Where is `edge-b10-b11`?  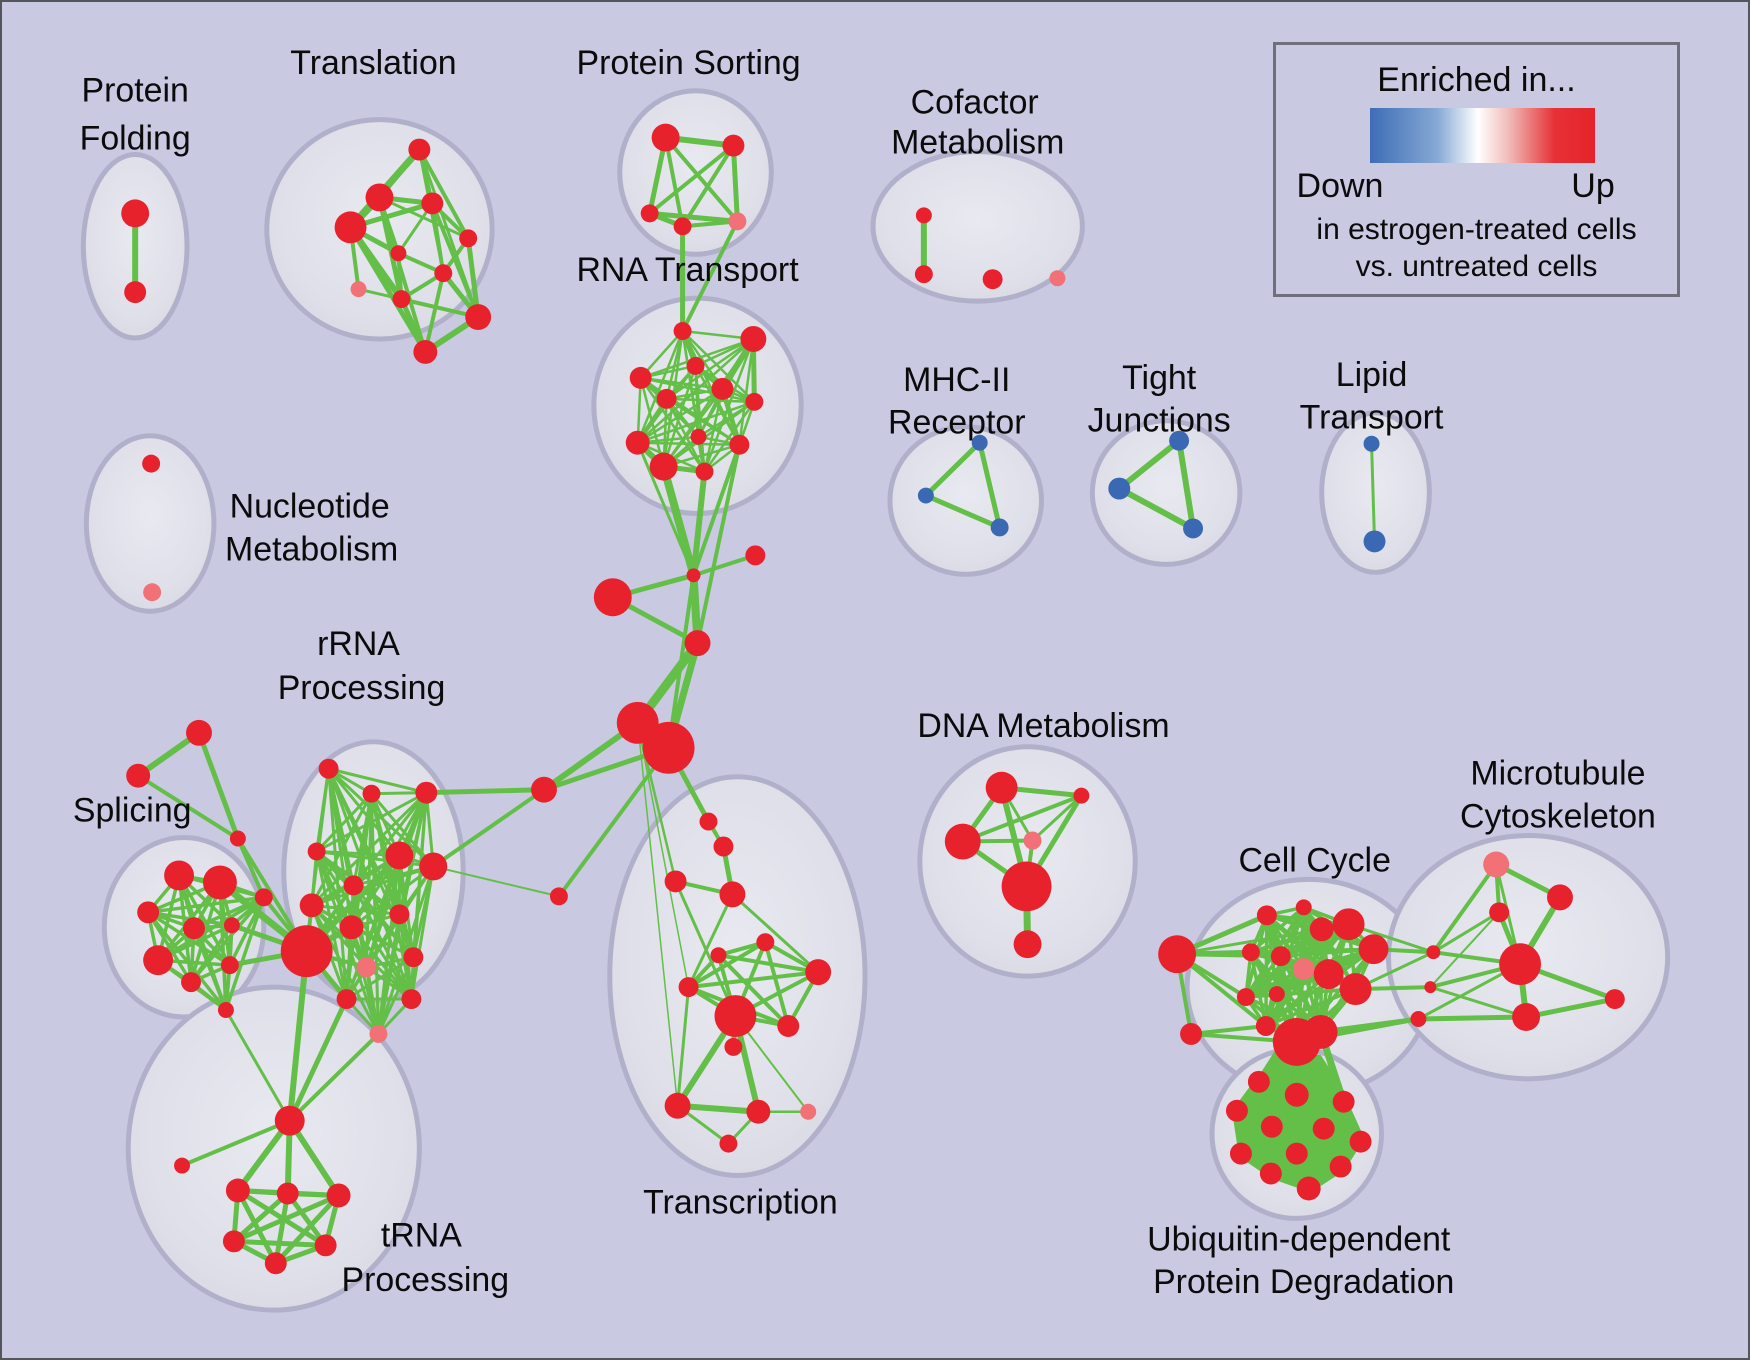 edge-b10-b11 is located at coordinates (1306, 1170).